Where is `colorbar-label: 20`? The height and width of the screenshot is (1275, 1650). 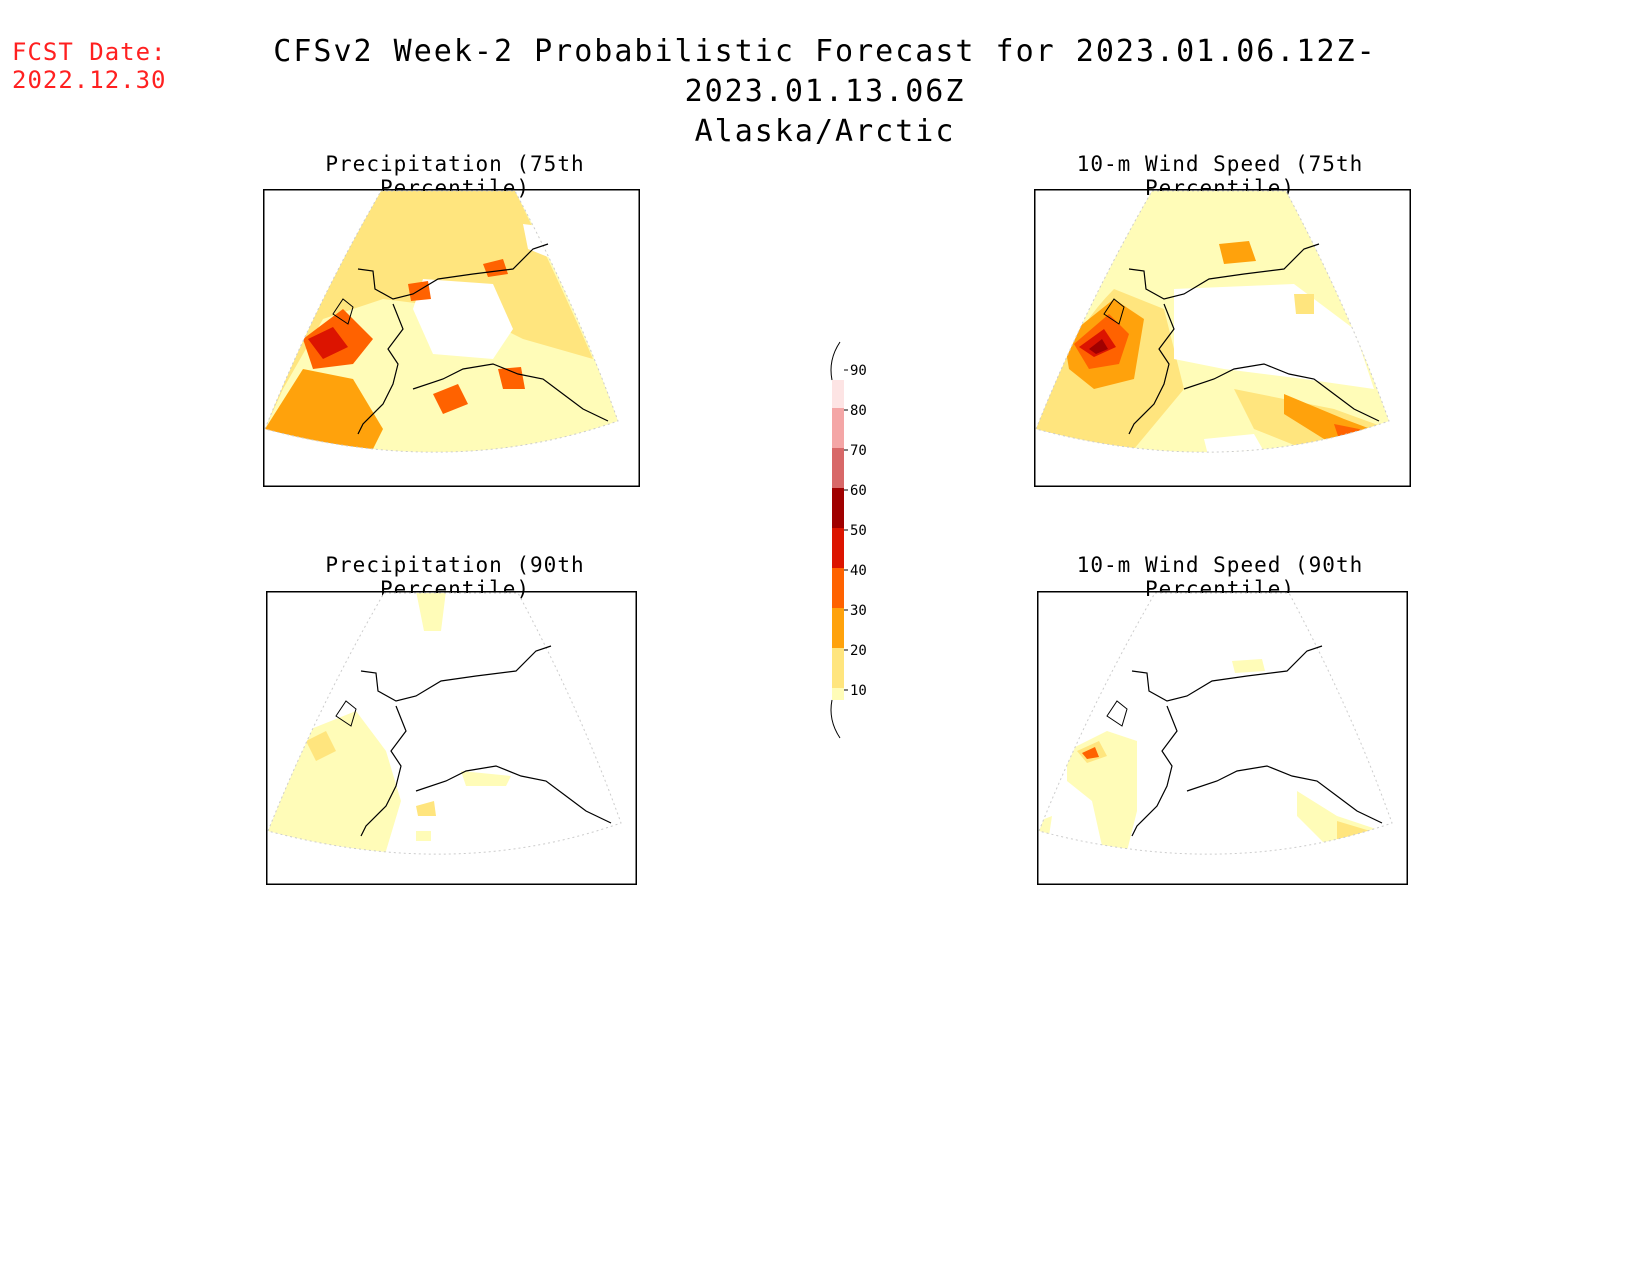 colorbar-label: 20 is located at coordinates (858, 651).